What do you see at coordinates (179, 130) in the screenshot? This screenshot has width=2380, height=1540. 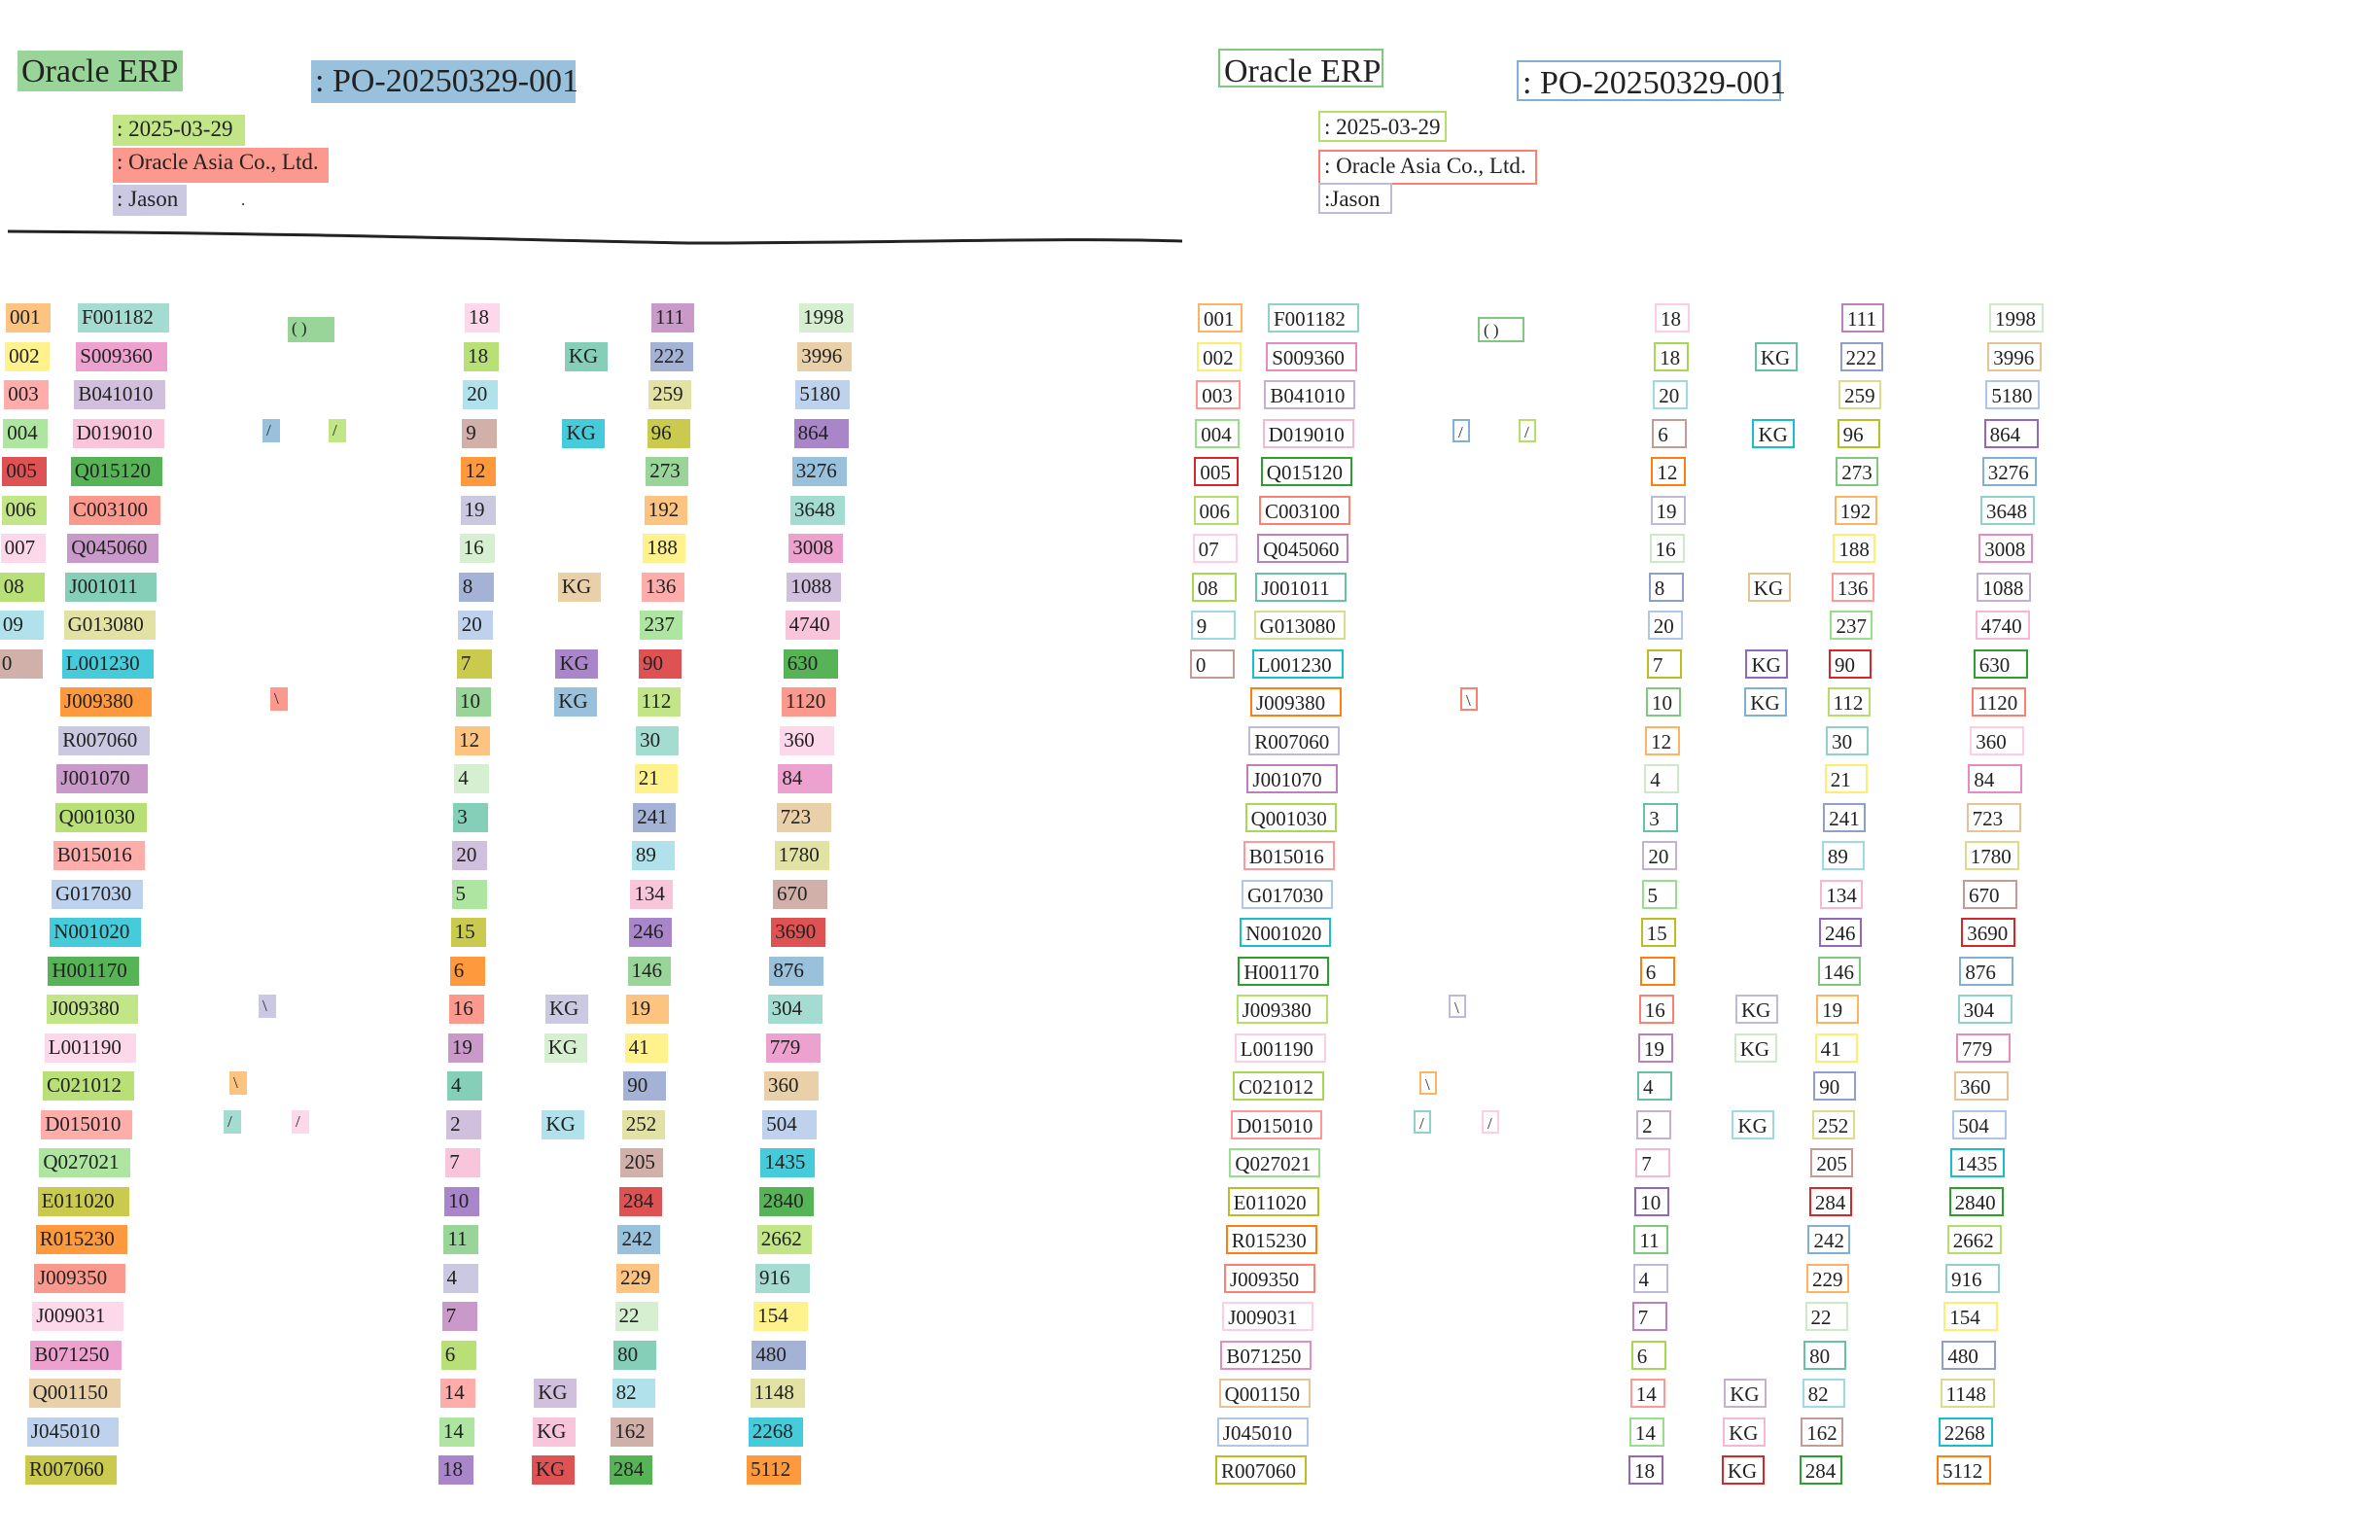 I see `po-date: : 2025-03-29` at bounding box center [179, 130].